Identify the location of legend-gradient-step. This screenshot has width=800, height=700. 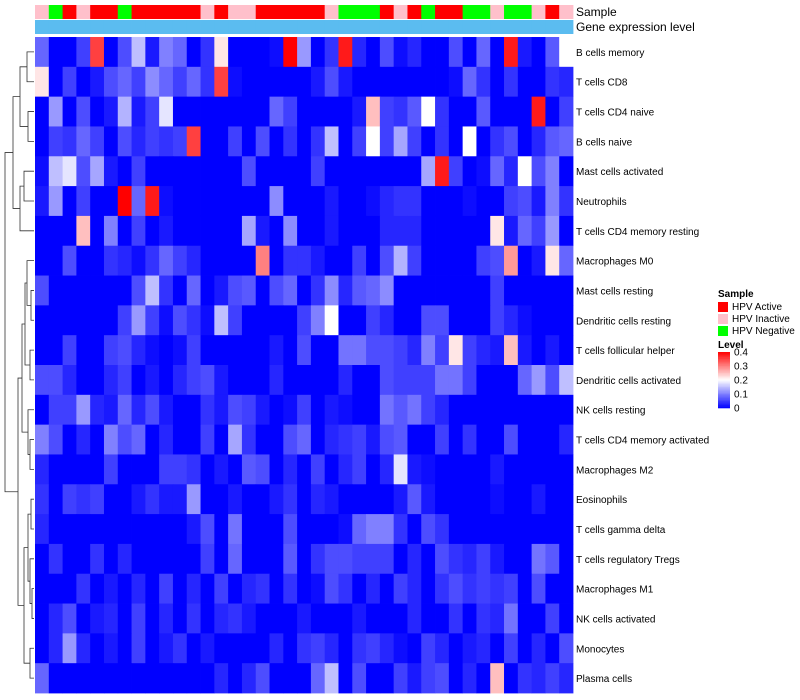
(724, 402).